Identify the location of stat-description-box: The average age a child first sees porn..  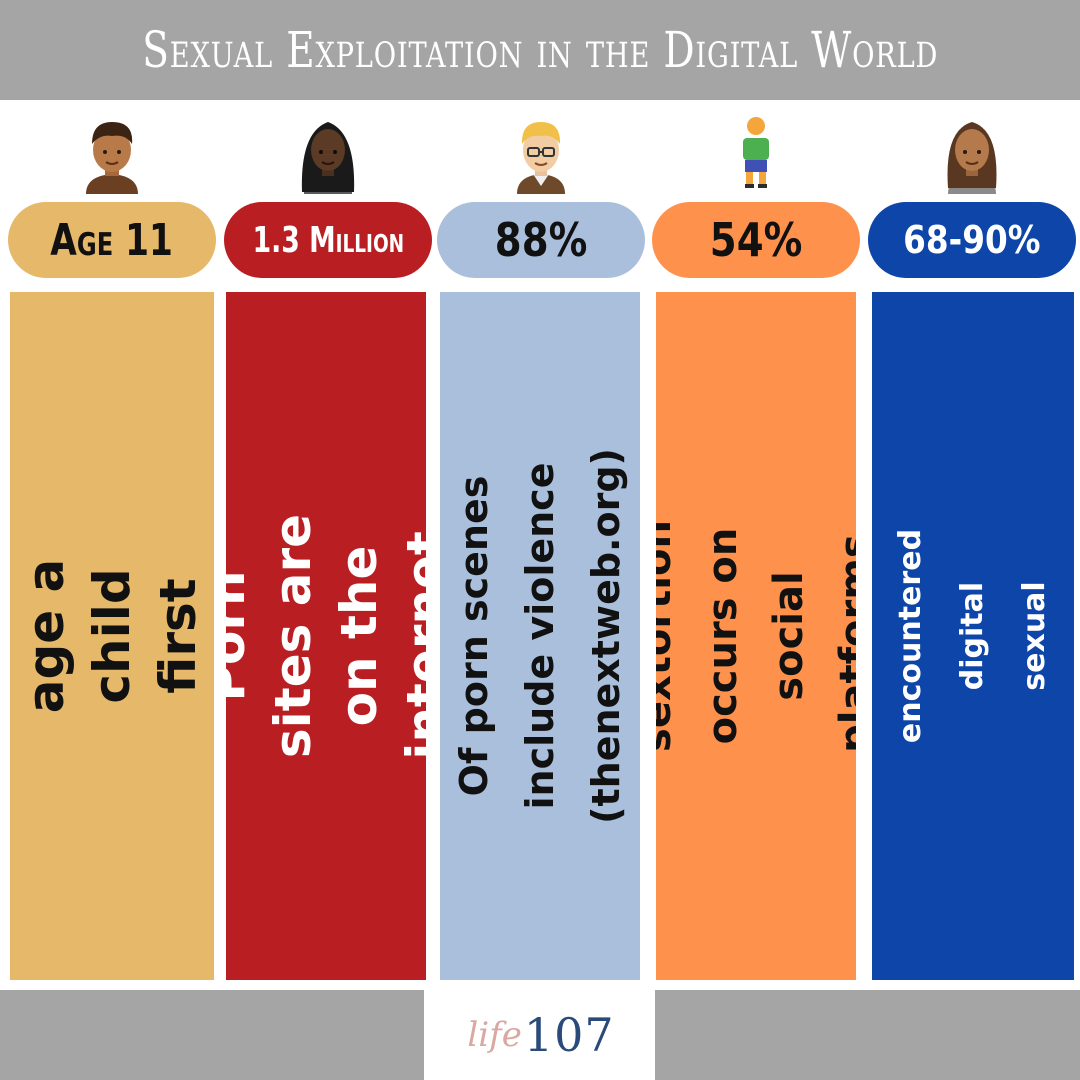
(112, 636).